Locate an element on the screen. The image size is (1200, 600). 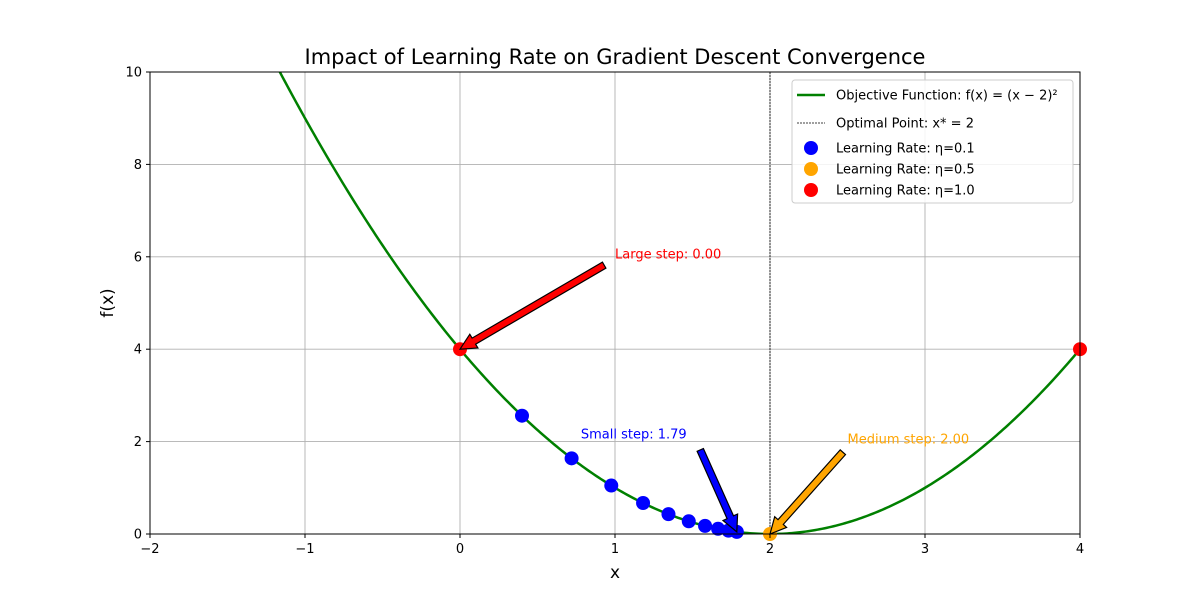
x-tick-label: 3 is located at coordinates (925, 549).